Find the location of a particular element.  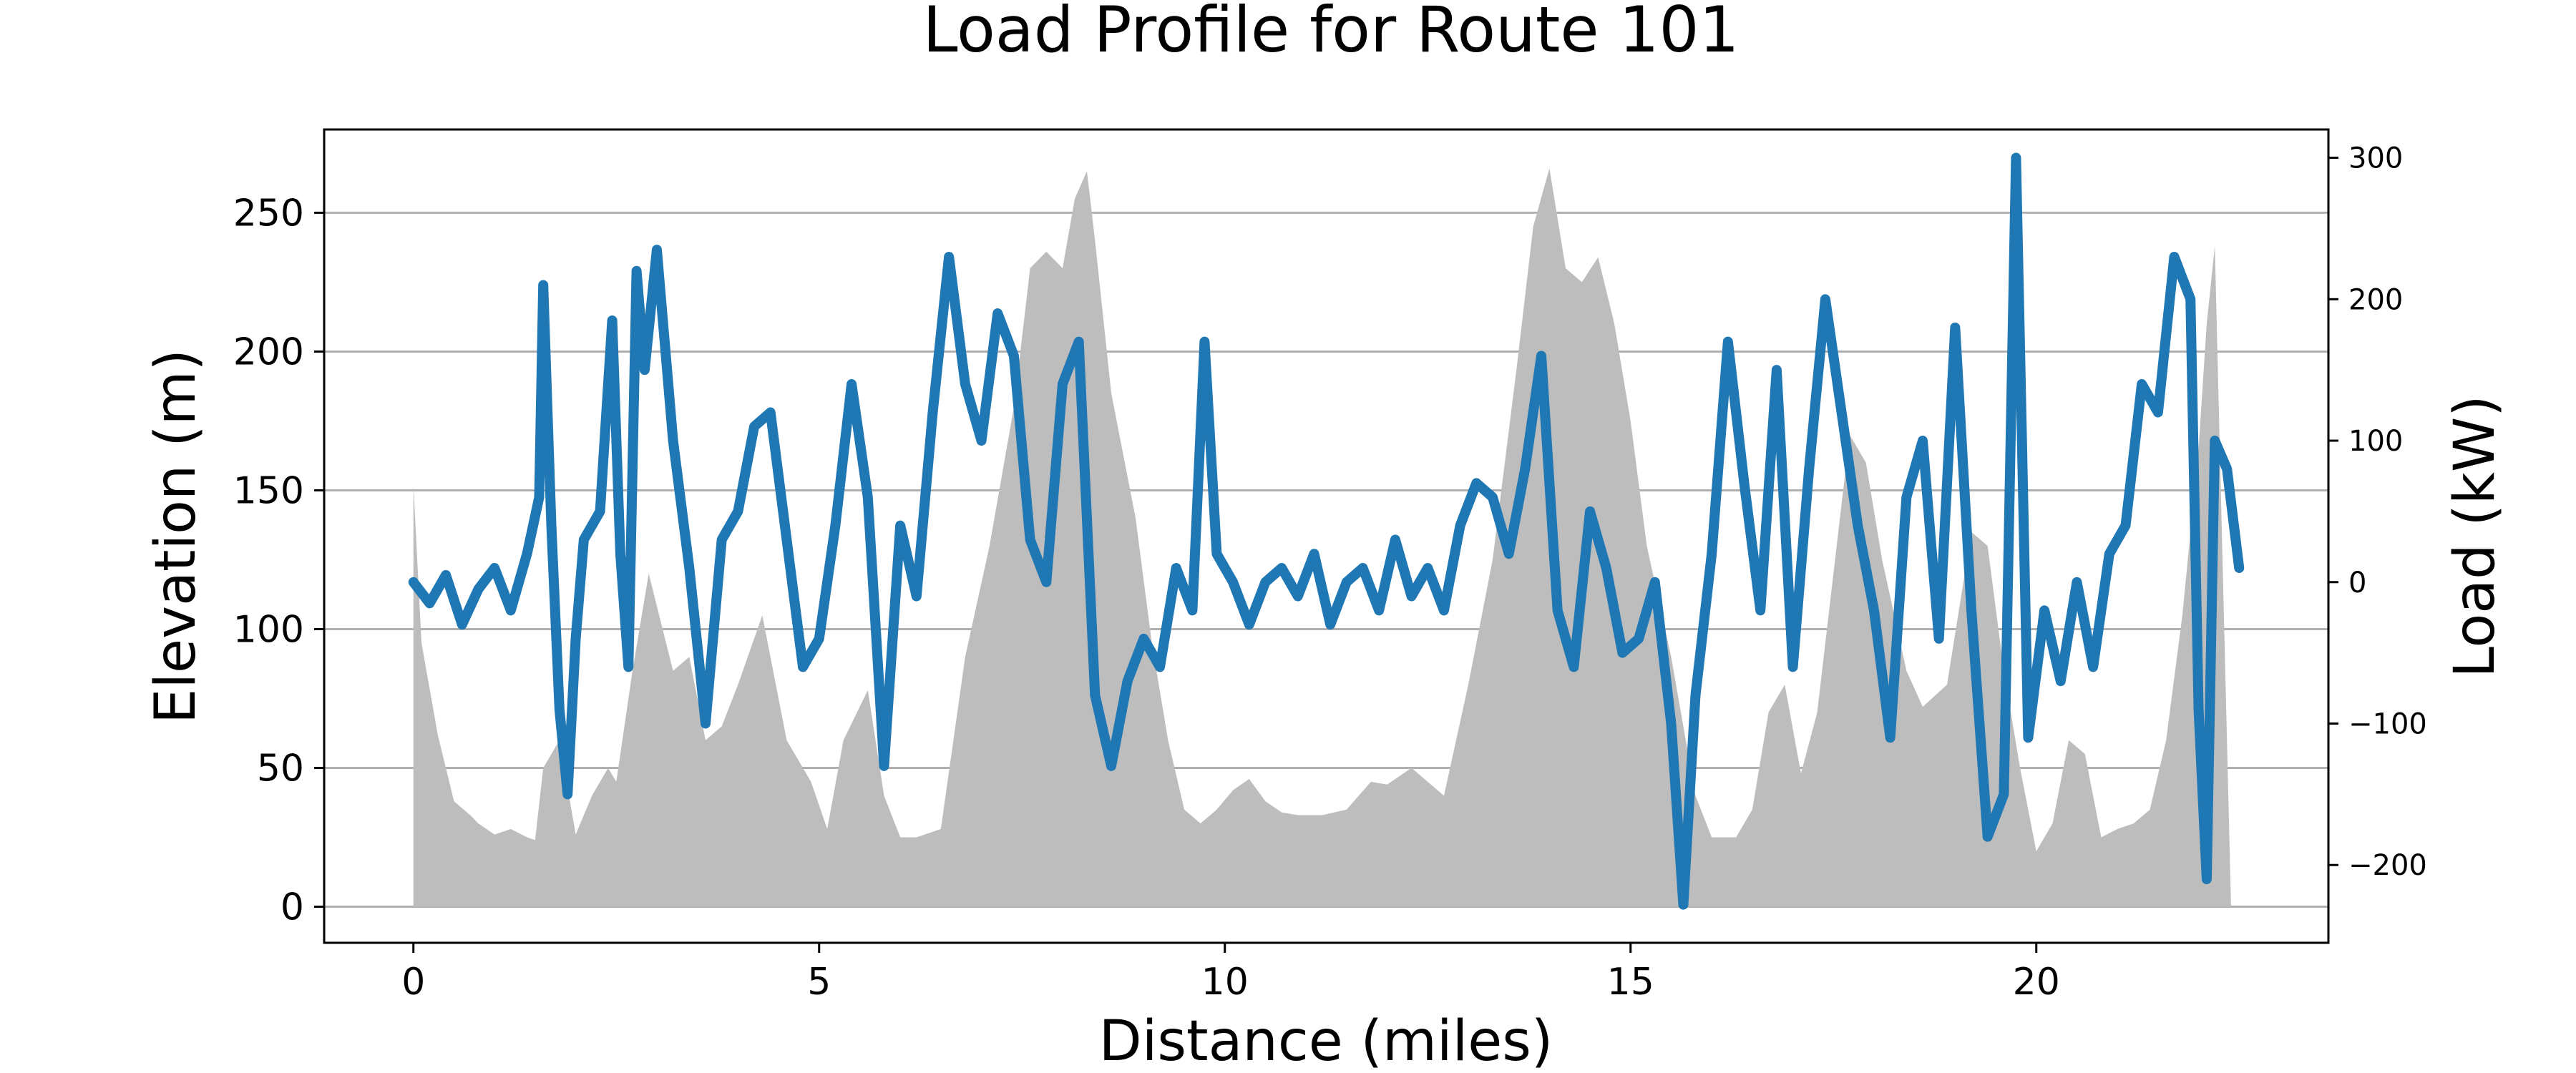

y-axis-label-left: Elevation (m) is located at coordinates (176, 536).